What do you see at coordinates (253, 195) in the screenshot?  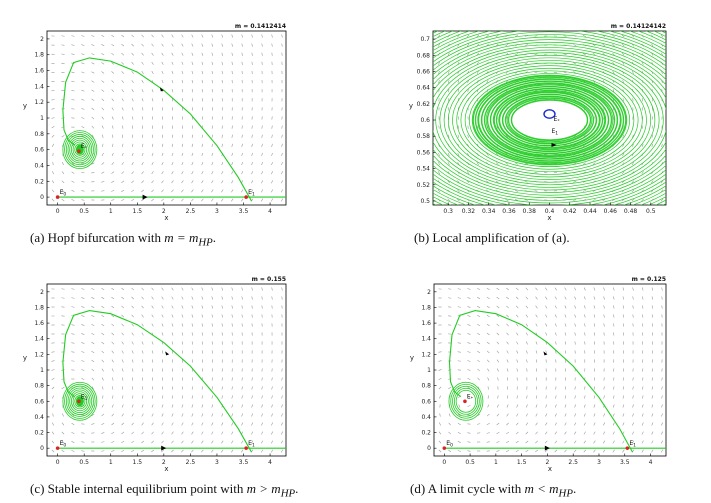 I see `equilibrium-label-sub: 1` at bounding box center [253, 195].